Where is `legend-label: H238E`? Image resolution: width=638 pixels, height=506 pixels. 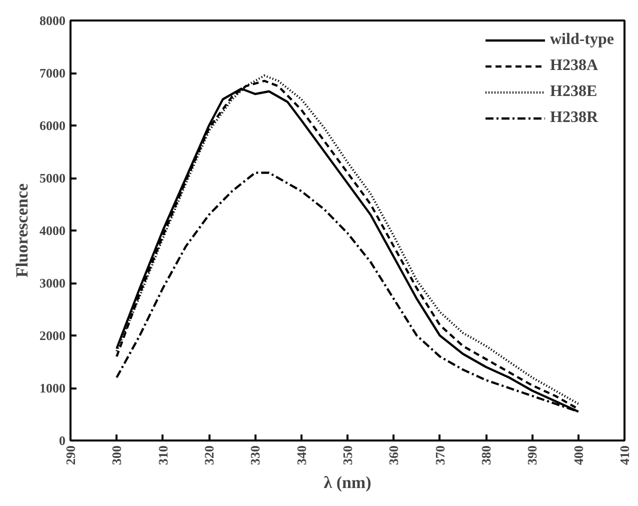 legend-label: H238E is located at coordinates (574, 92).